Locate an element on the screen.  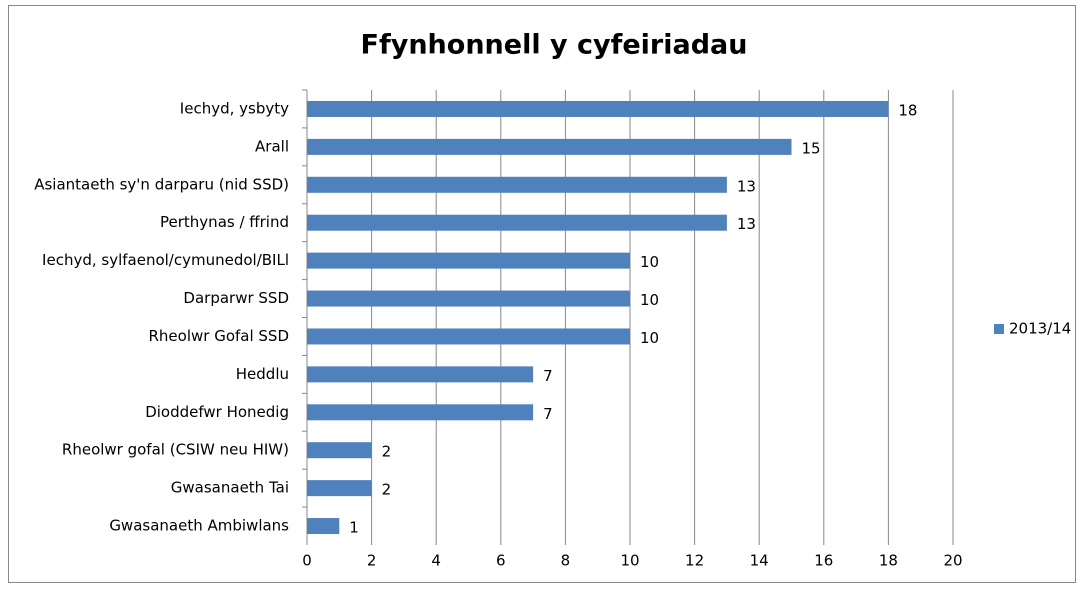
y-tick-label: Perthynas / ffrind is located at coordinates (224, 222).